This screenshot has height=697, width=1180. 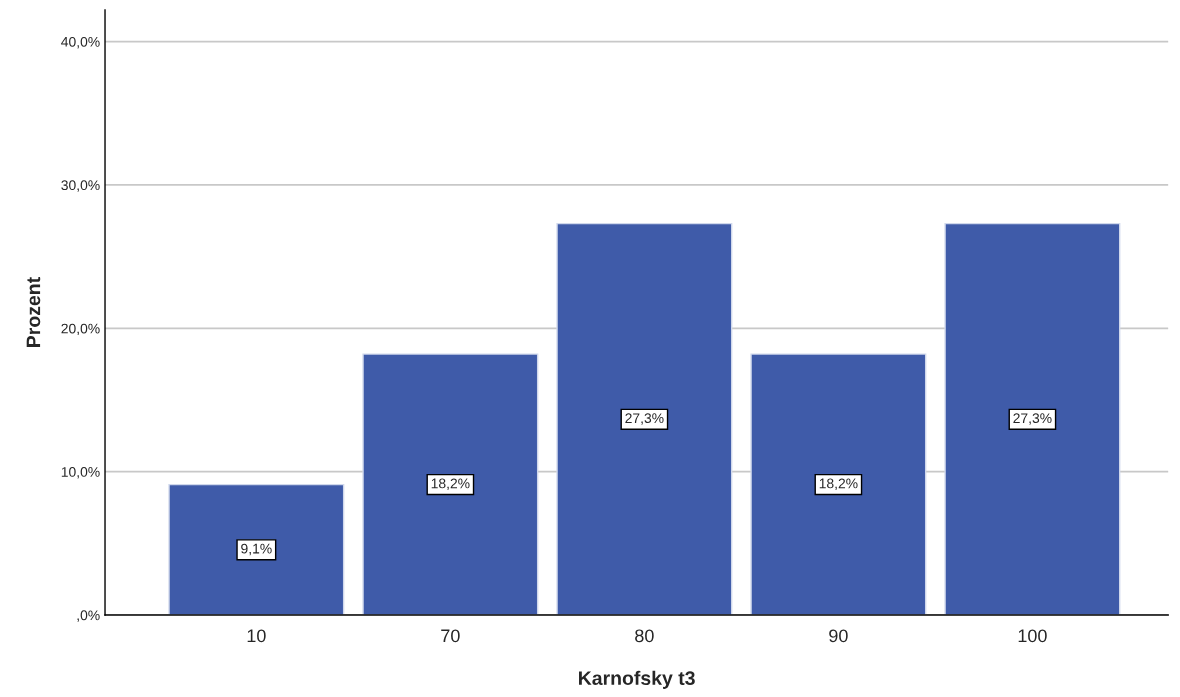 What do you see at coordinates (838, 636) in the screenshot?
I see `x-tick-label: 90` at bounding box center [838, 636].